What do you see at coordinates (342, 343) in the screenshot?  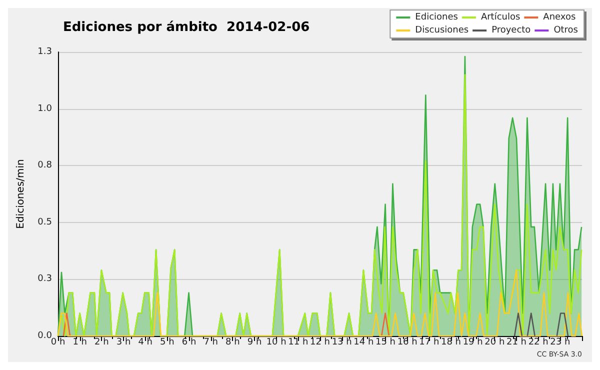 I see `x-tick-label: 13 h` at bounding box center [342, 343].